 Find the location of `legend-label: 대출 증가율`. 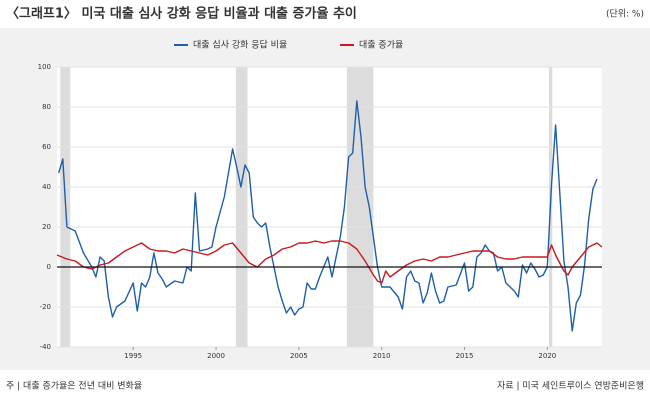

legend-label: 대출 증가율 is located at coordinates (381, 45).